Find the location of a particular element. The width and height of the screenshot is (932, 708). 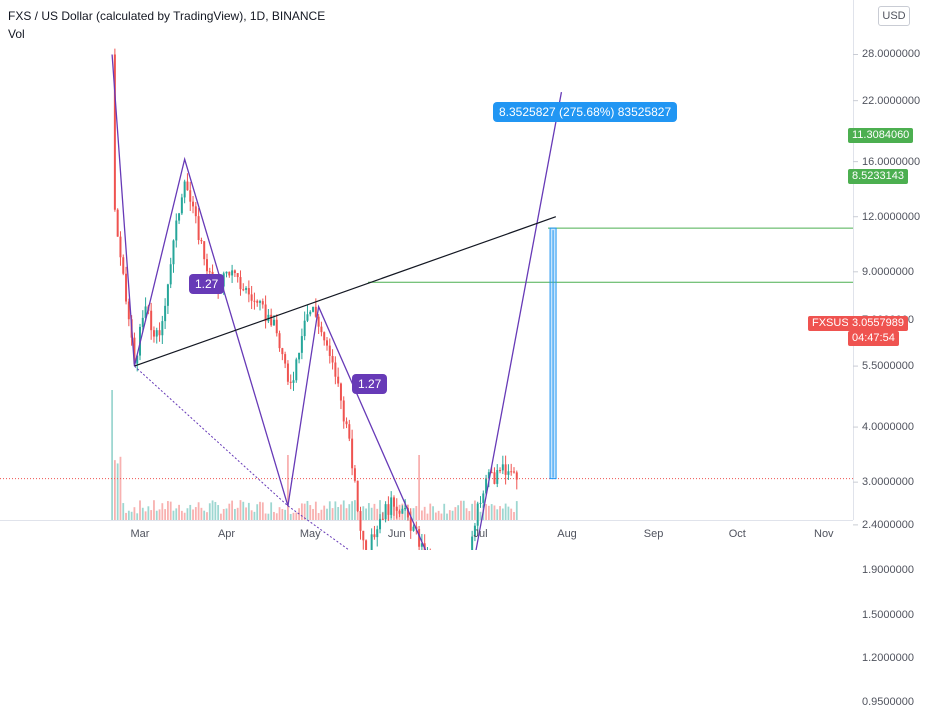

y-tick-label: 0.9500000 is located at coordinates (888, 702).